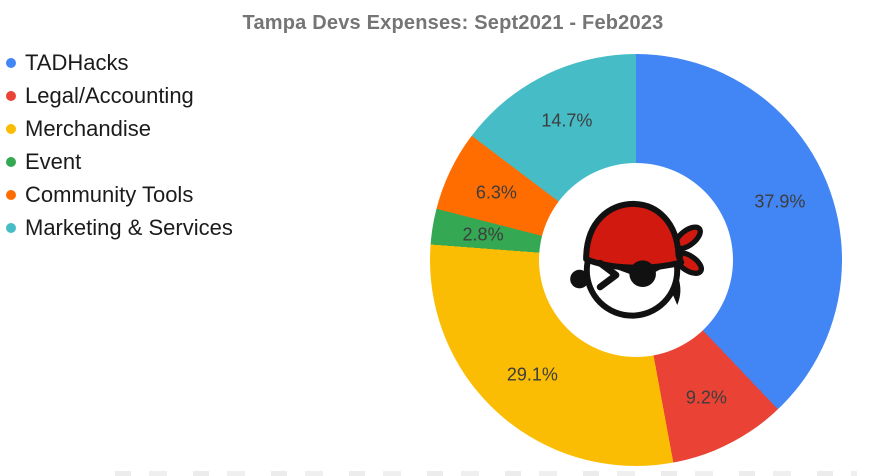 This screenshot has height=476, width=880. I want to click on legend-label: Event, so click(53, 161).